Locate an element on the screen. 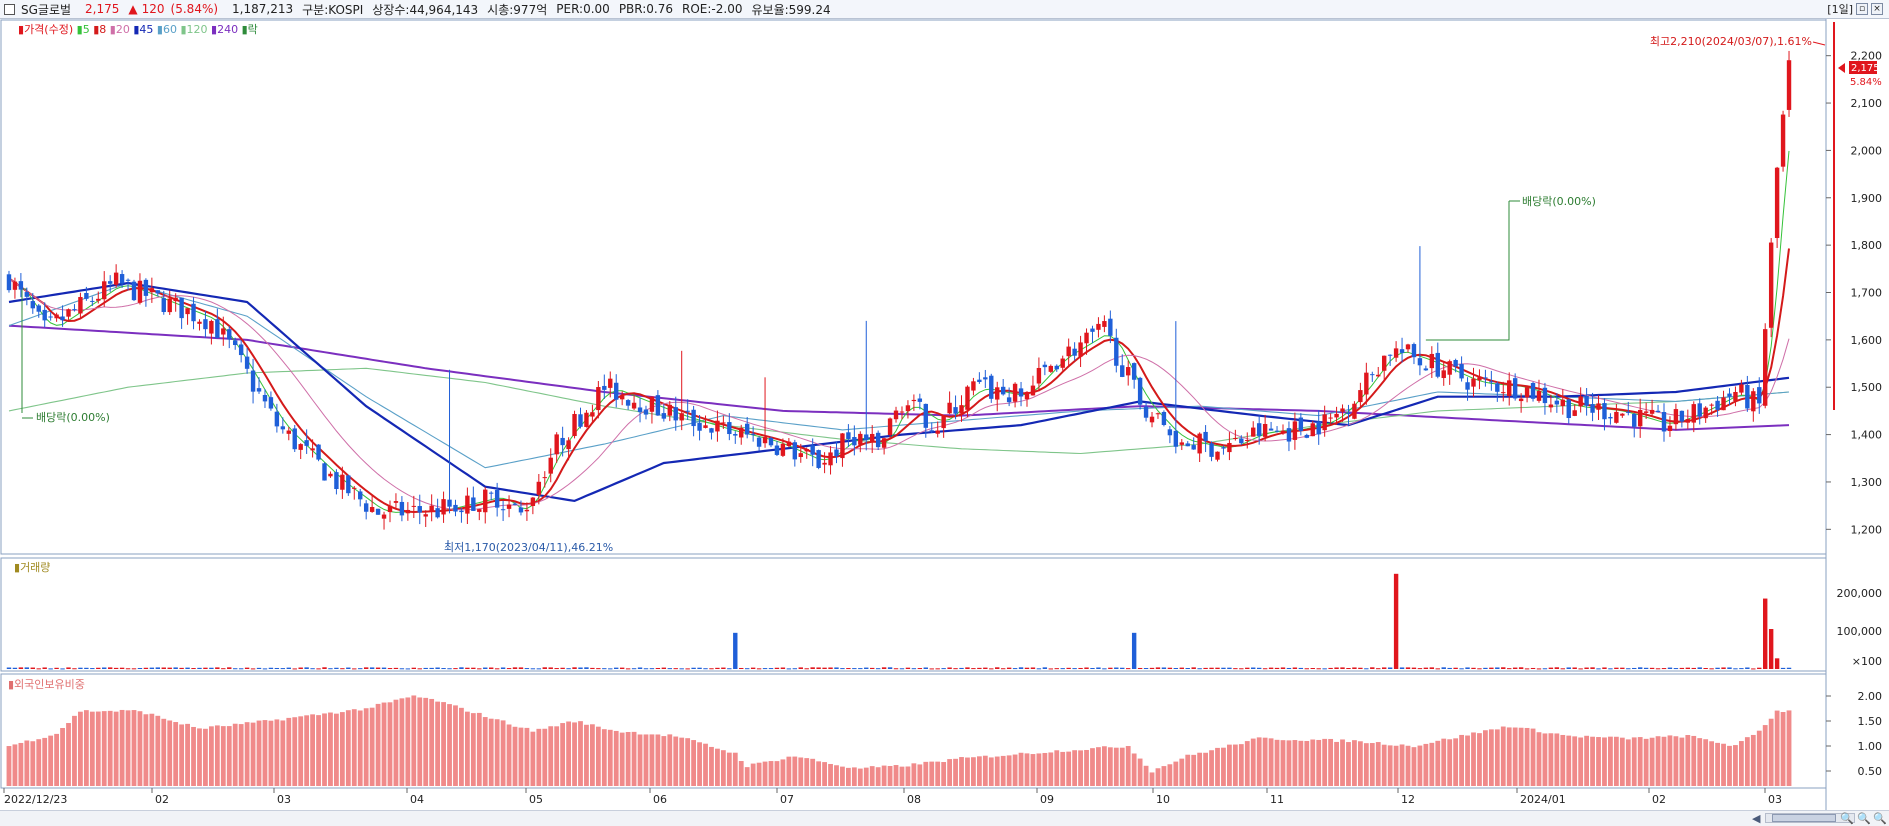 The width and height of the screenshot is (1889, 826). stock-name: SG글로벌 is located at coordinates (46, 9).